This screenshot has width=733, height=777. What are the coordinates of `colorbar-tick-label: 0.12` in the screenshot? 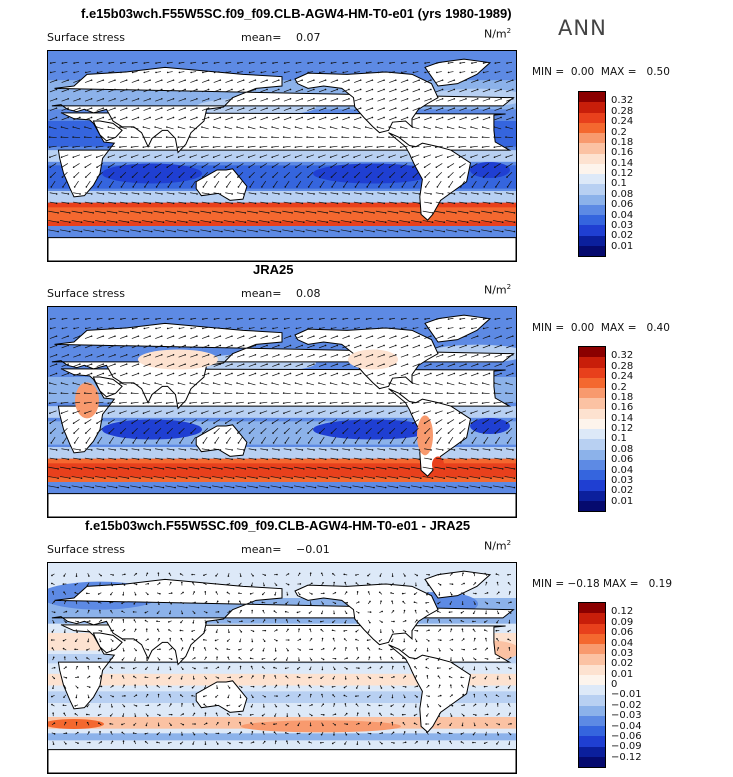 It's located at (622, 173).